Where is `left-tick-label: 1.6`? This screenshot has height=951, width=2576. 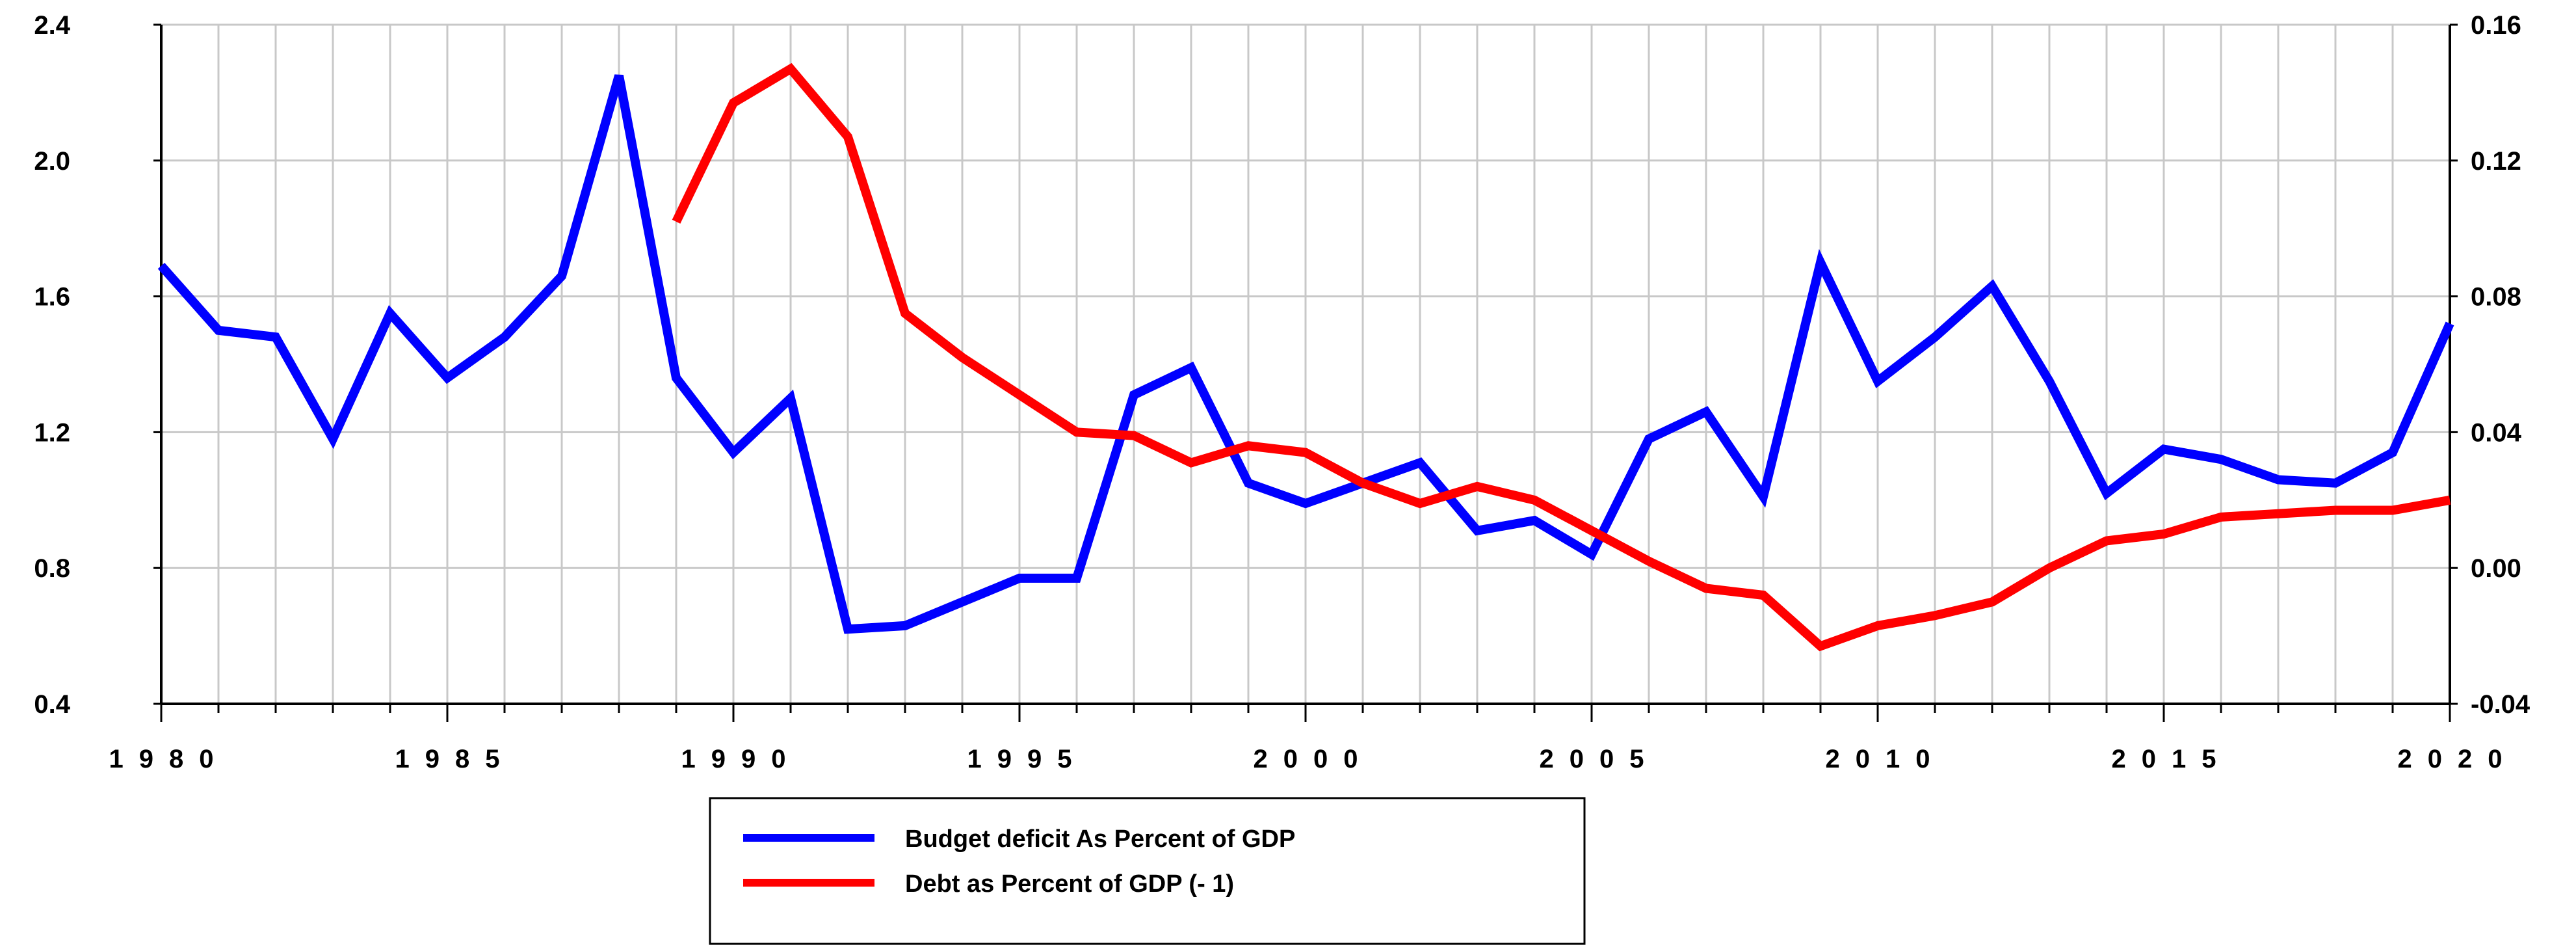
left-tick-label: 1.6 is located at coordinates (52, 297).